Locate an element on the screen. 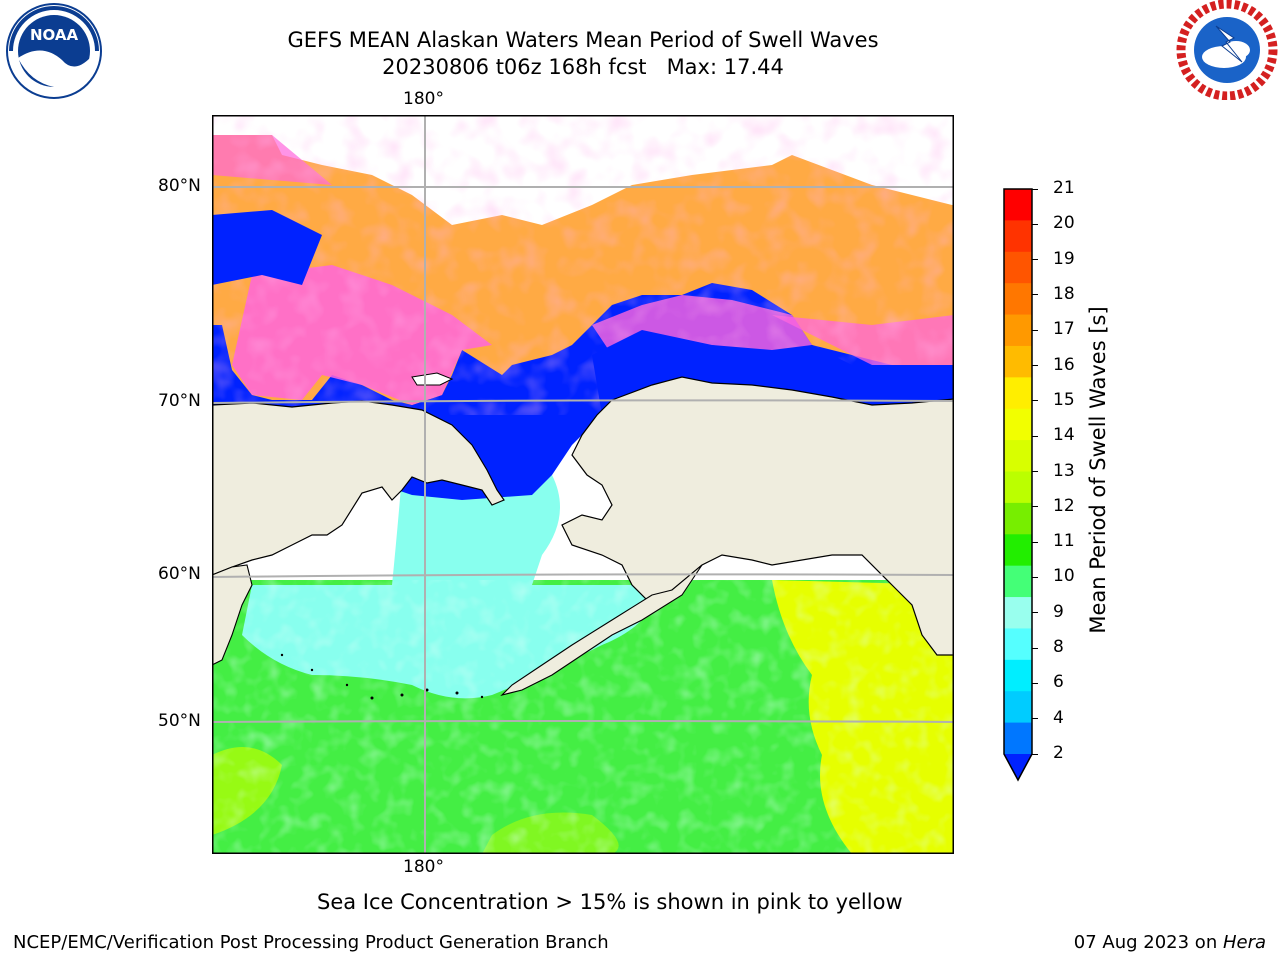  lon-label-top: 180° is located at coordinates (423, 99).